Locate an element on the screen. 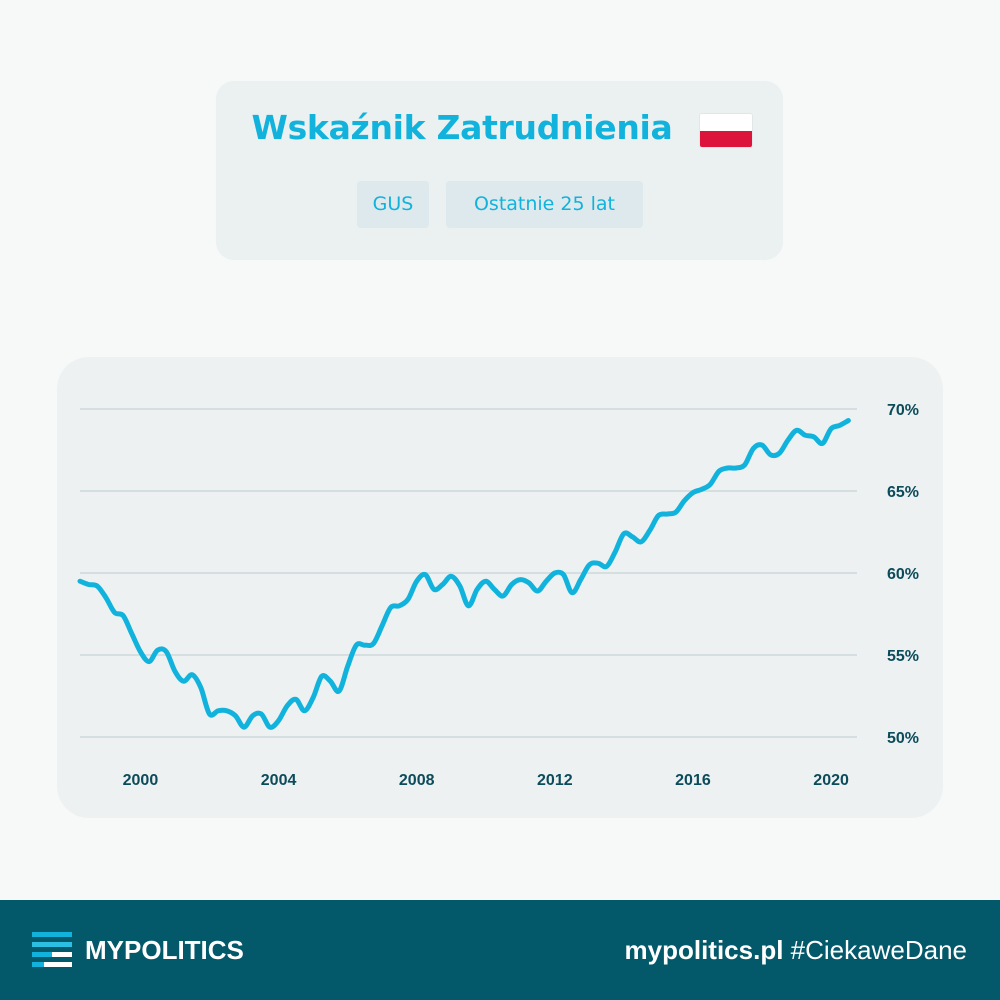 Image resolution: width=1000 pixels, height=1000 pixels. footer-signature: mypolitics.pl #CiekaweDane is located at coordinates (796, 950).